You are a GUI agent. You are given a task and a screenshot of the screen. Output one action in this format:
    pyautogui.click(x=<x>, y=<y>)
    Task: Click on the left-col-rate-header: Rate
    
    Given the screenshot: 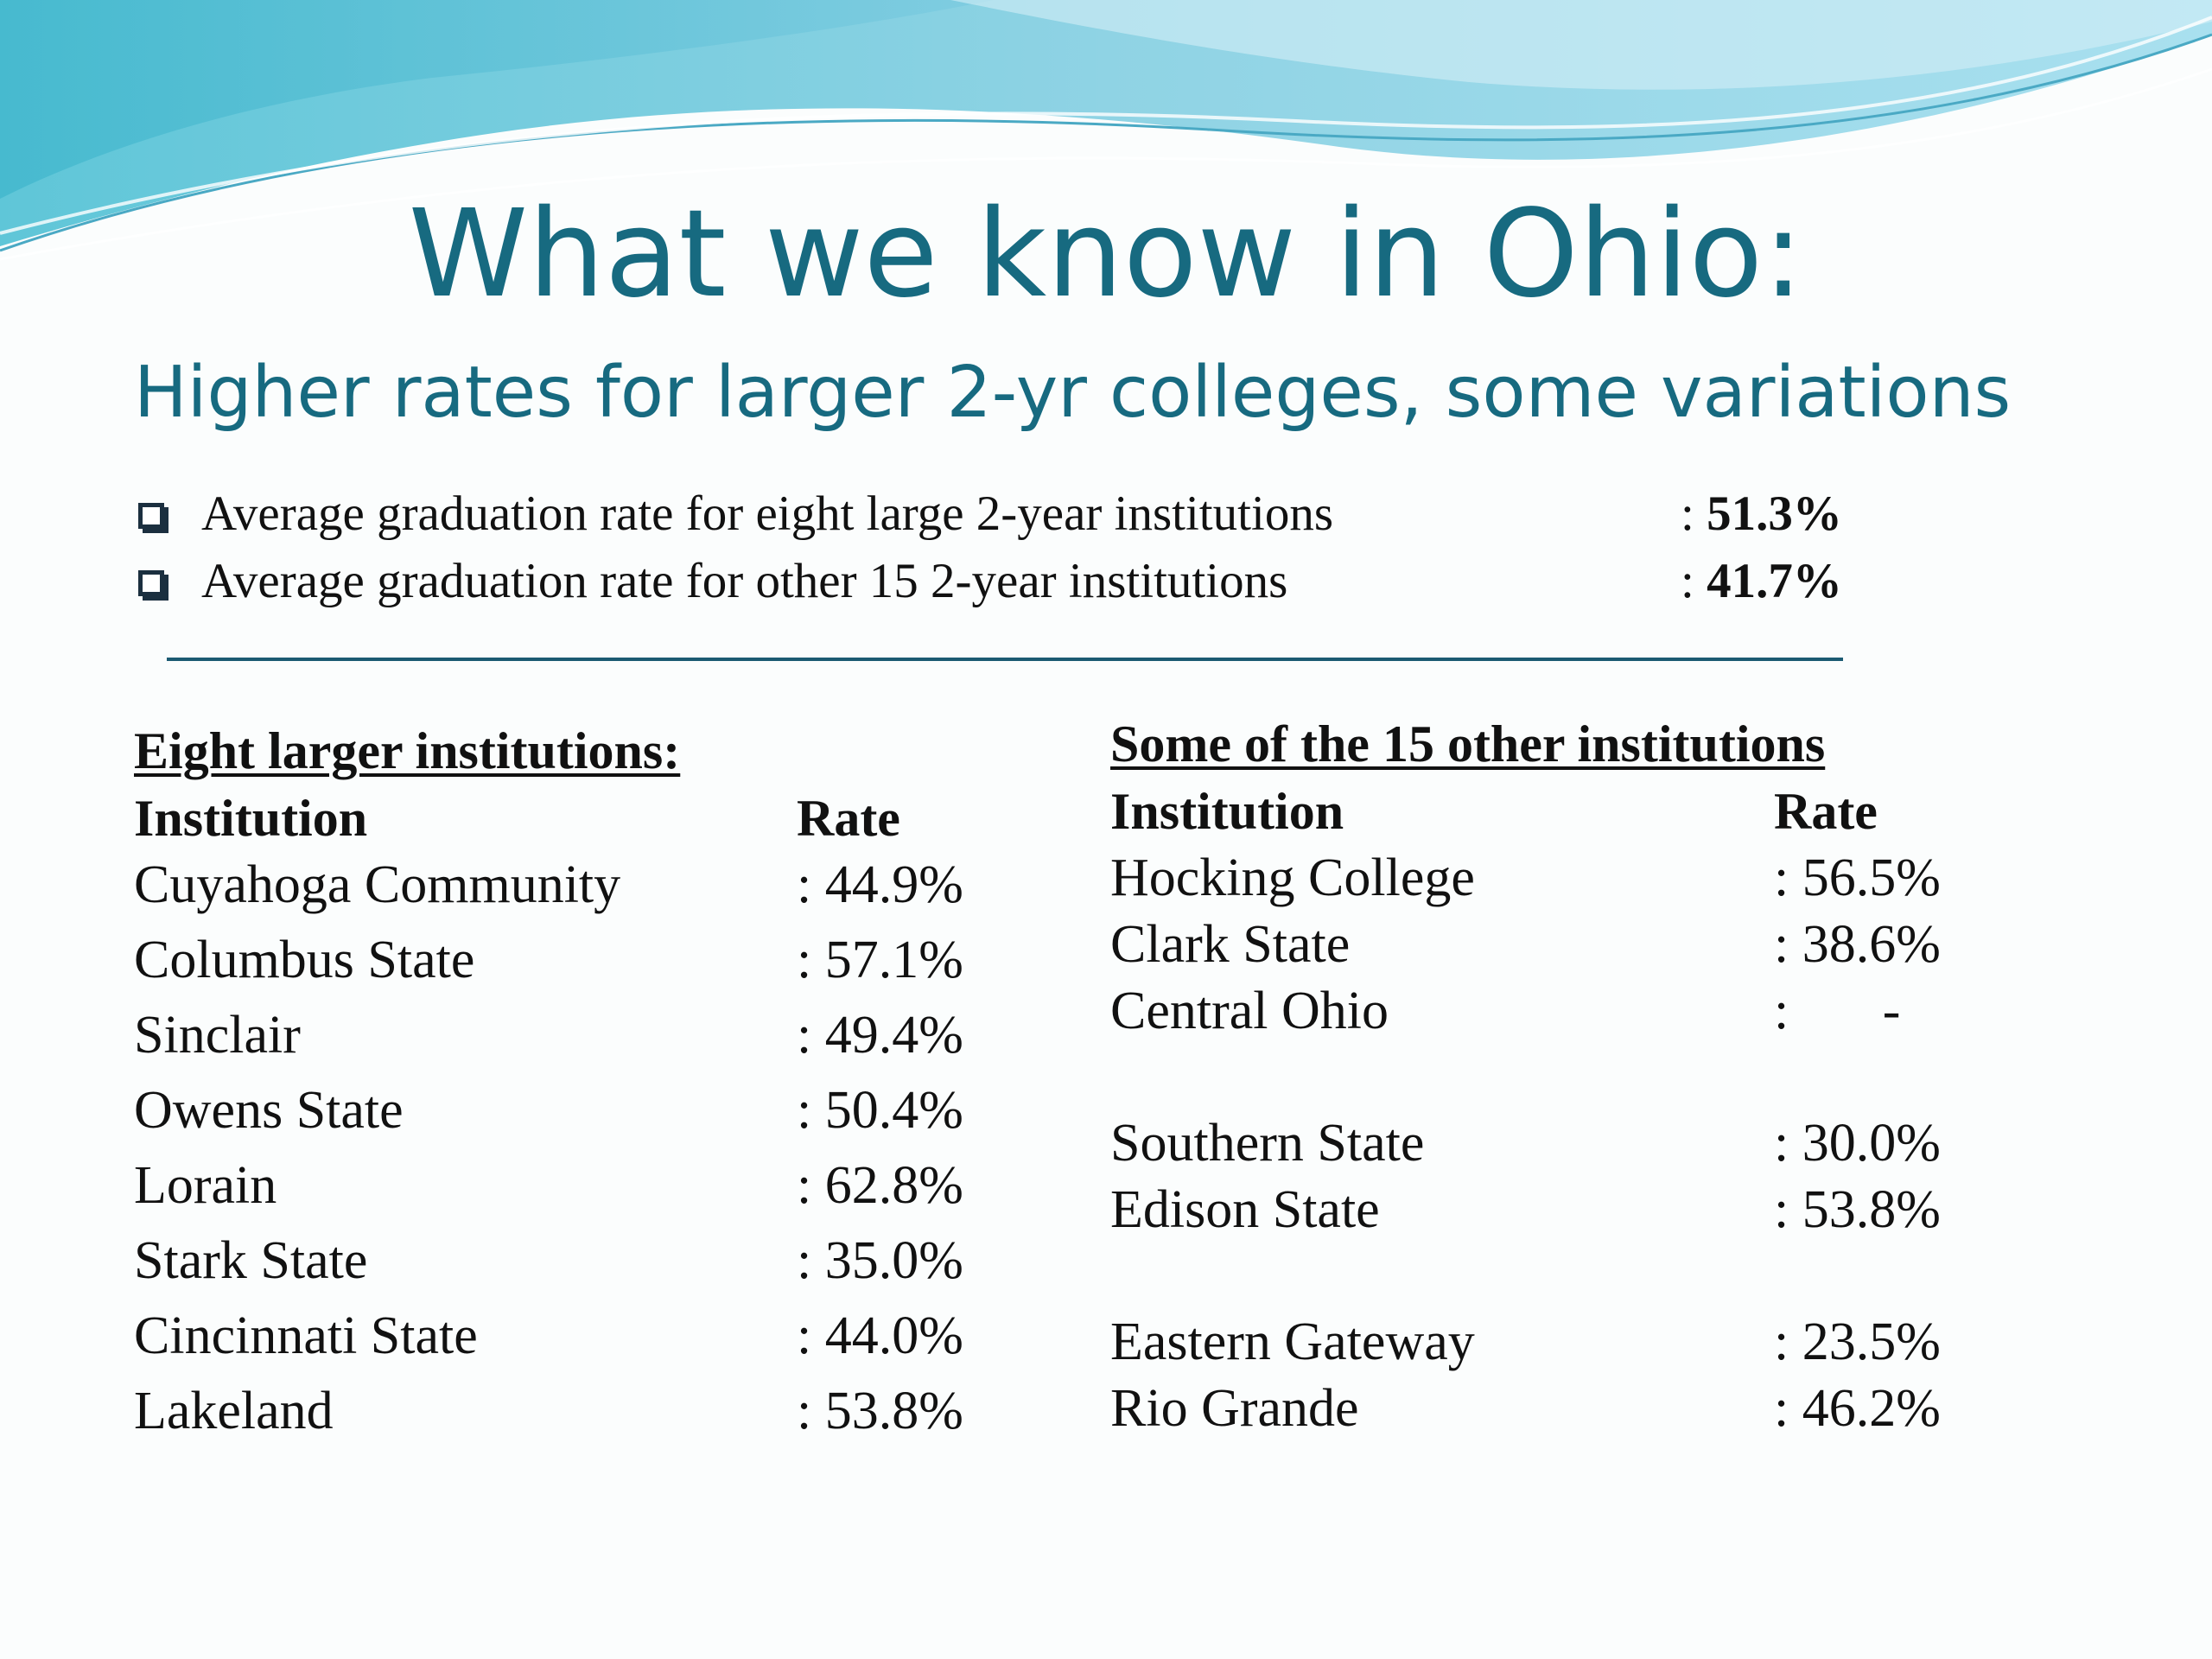 What is the action you would take?
    pyautogui.click(x=848, y=818)
    